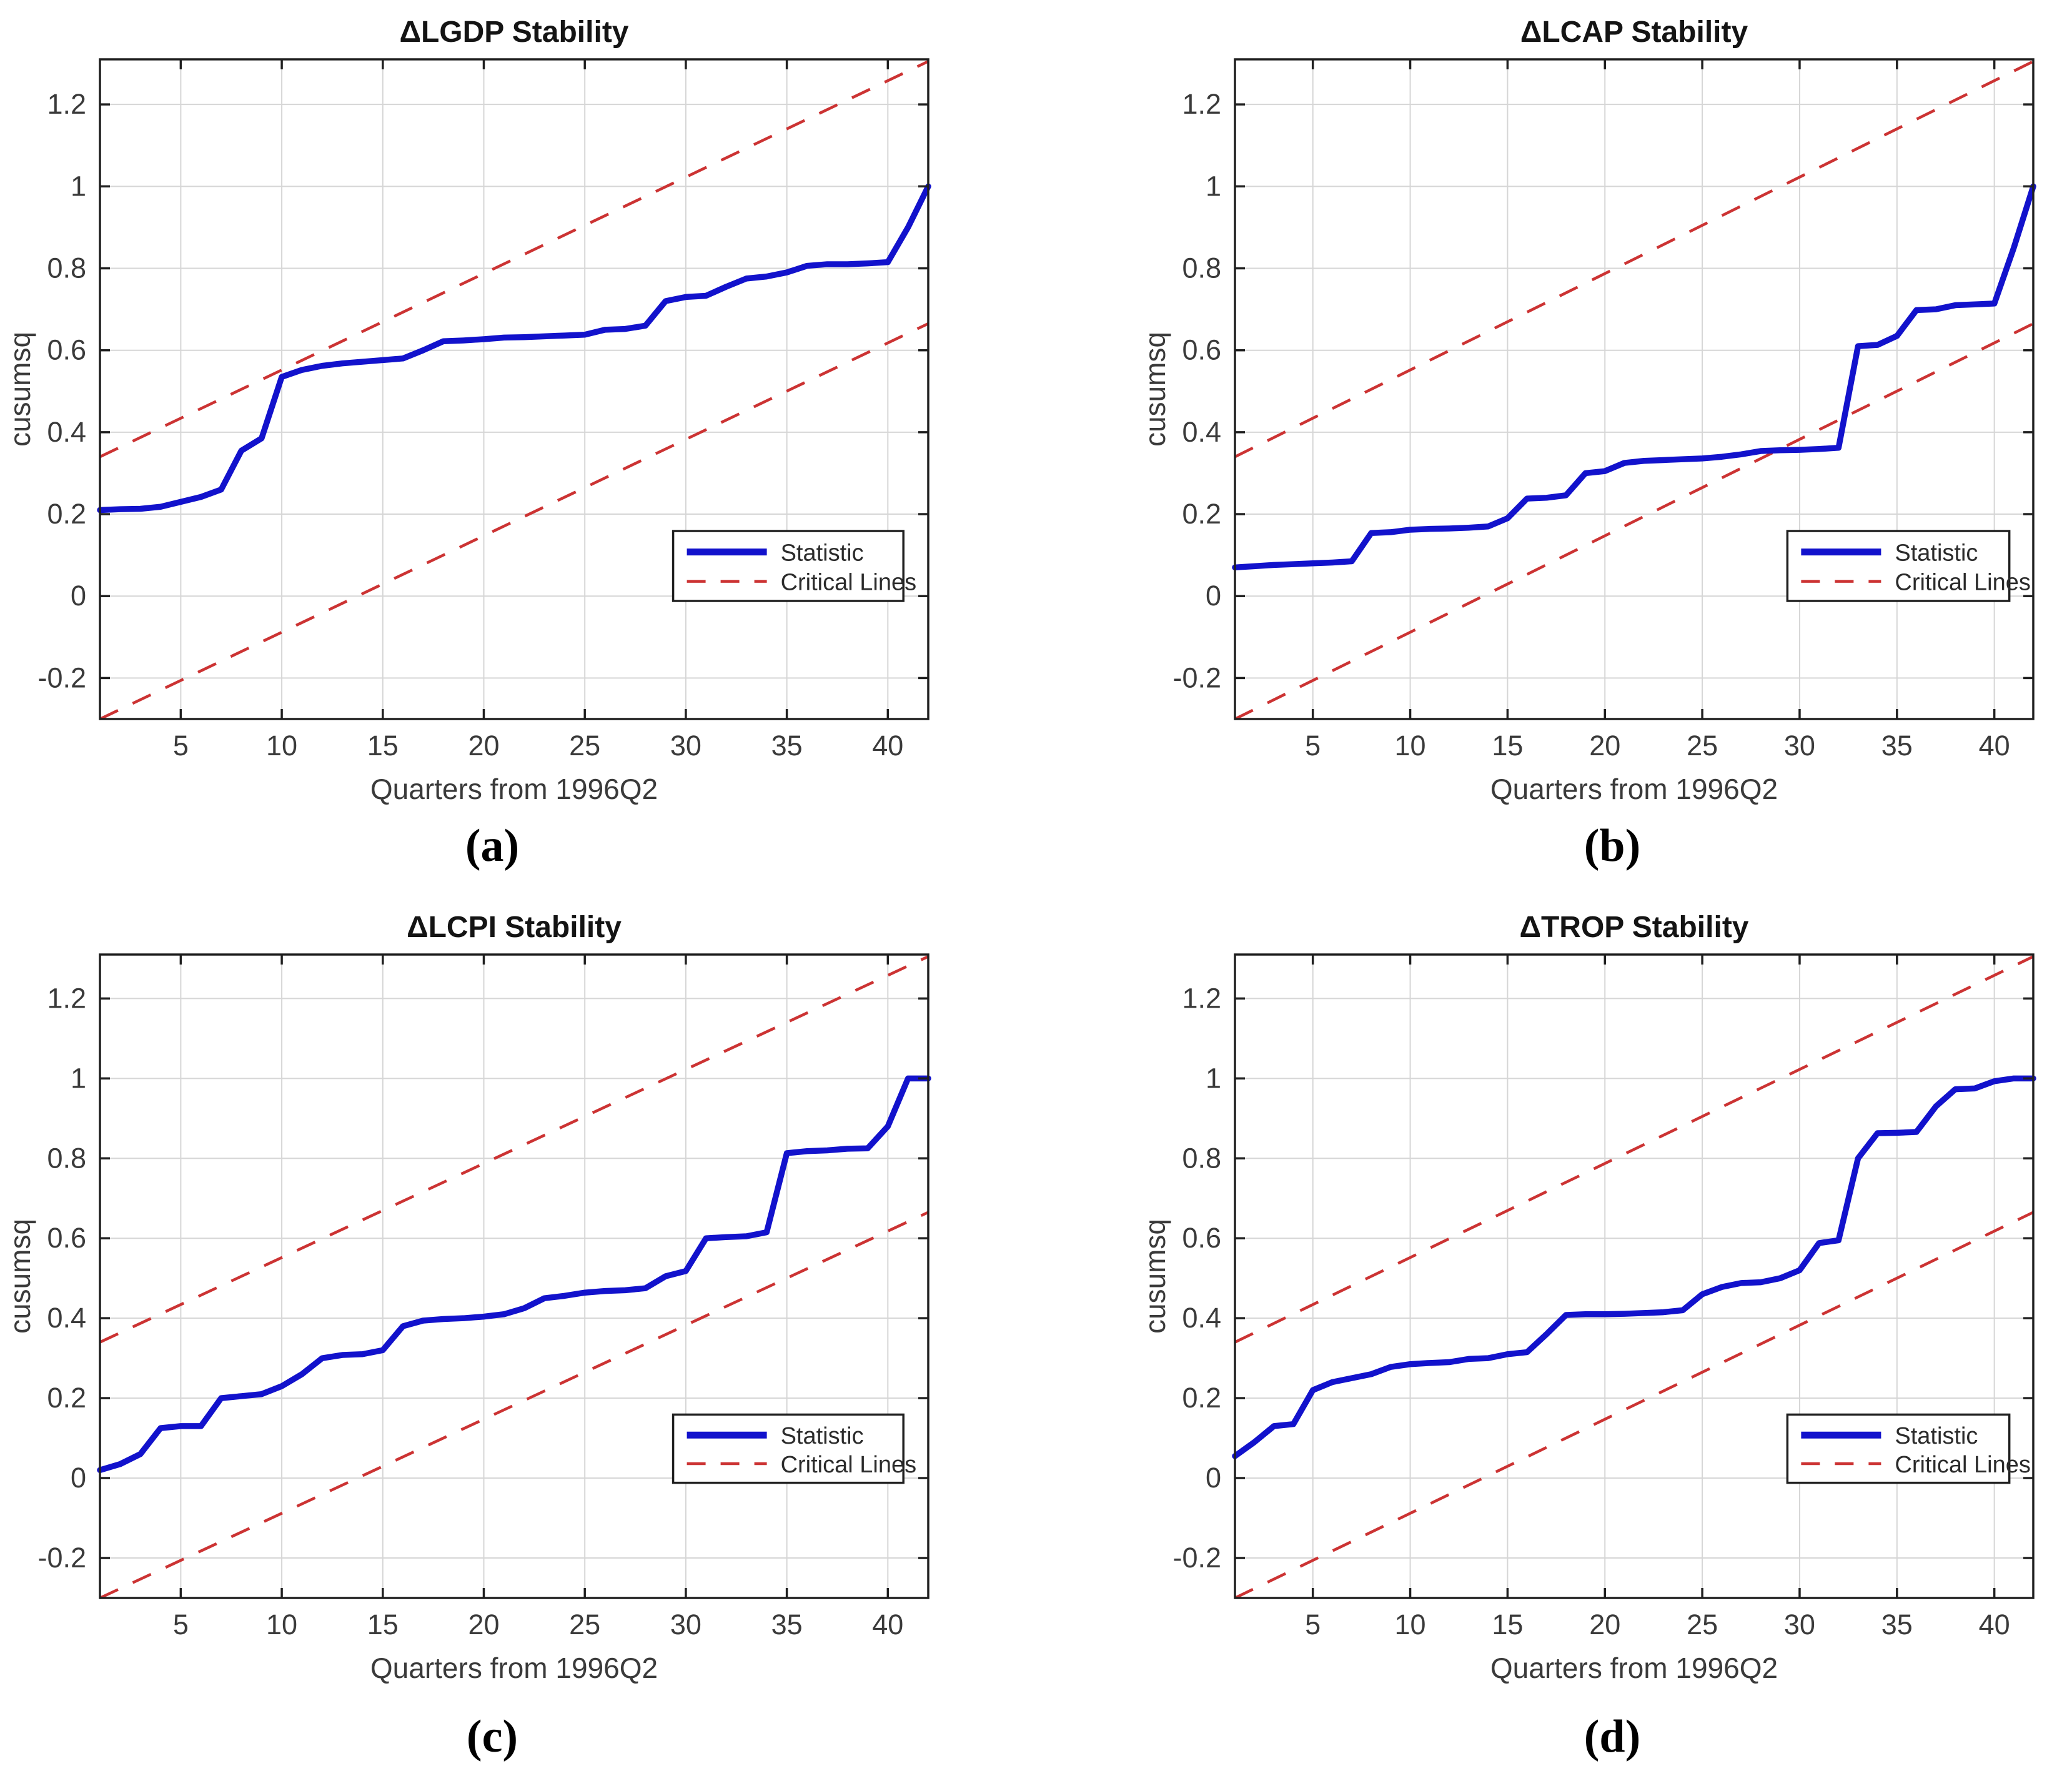 The width and height of the screenshot is (2072, 1781). Describe the element at coordinates (1612, 845) in the screenshot. I see `panel-caption-b: (b)` at that location.